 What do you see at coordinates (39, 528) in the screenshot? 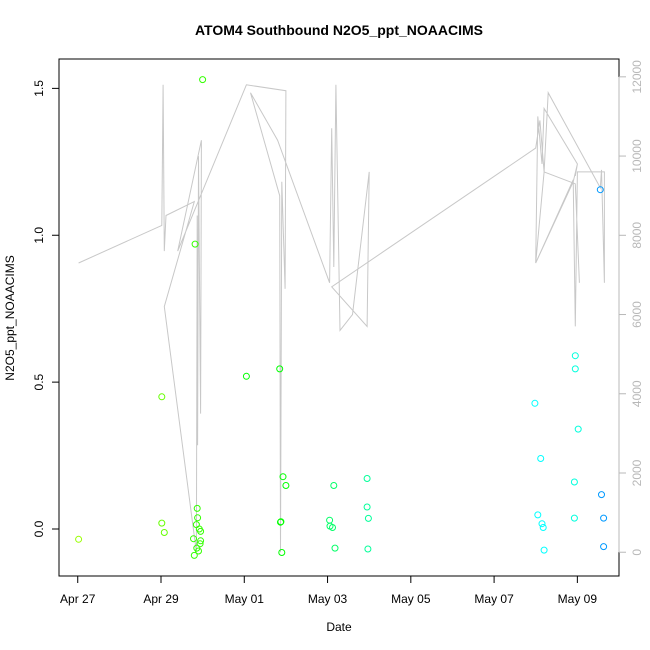
I see `y-tick-label: 0.0` at bounding box center [39, 528].